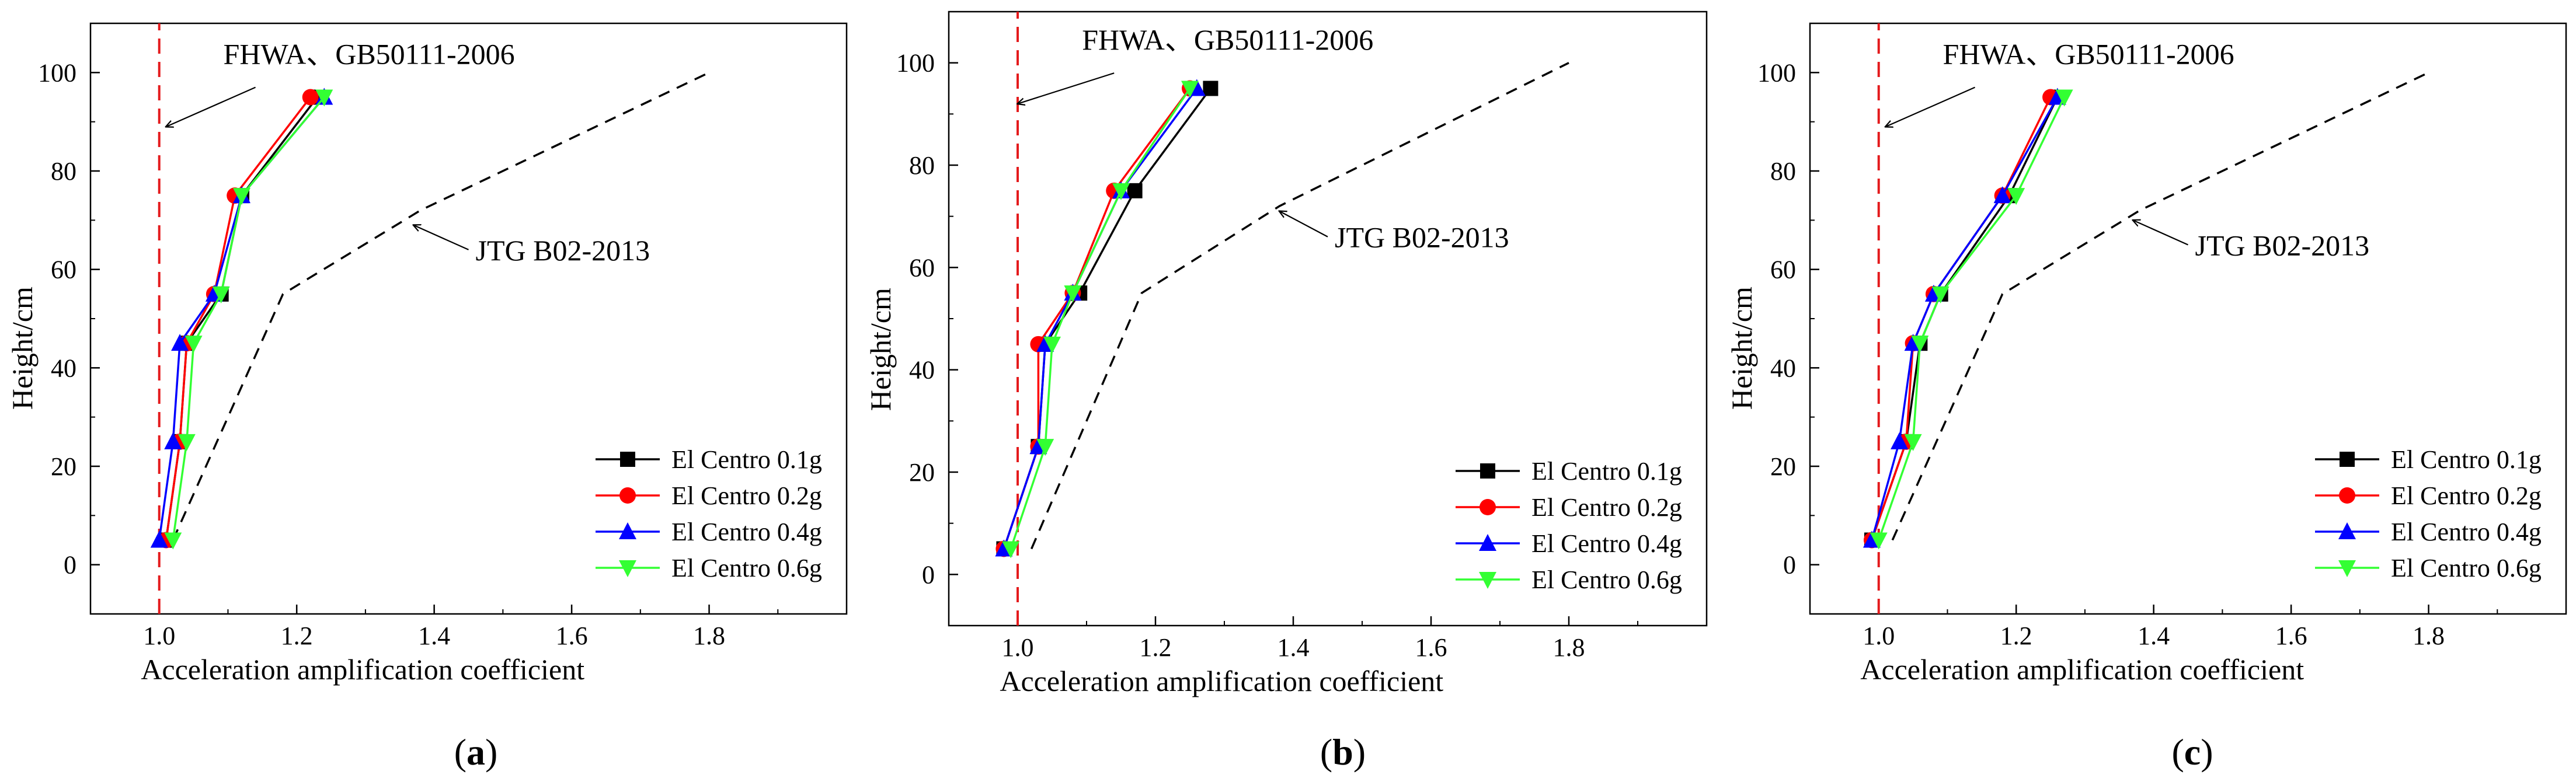 This screenshot has height=782, width=2576. I want to click on panel-label: (b), so click(1343, 752).